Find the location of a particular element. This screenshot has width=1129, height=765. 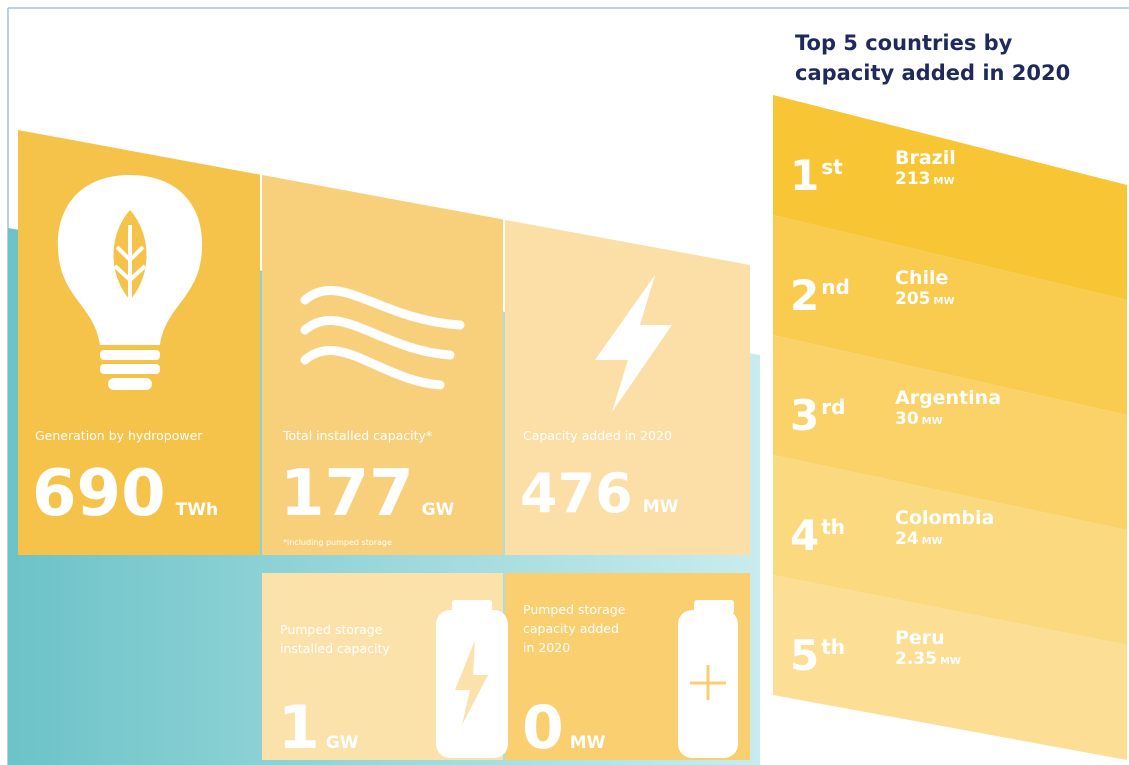

waves-icon is located at coordinates (382, 338).